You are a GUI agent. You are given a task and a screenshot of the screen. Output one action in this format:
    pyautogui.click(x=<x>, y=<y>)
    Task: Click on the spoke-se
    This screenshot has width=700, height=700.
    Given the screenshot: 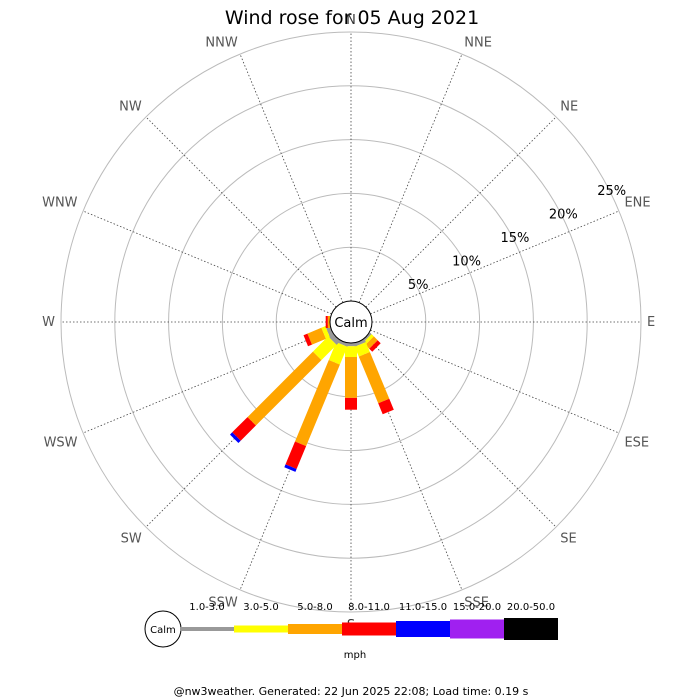 What is the action you would take?
    pyautogui.click(x=461, y=432)
    